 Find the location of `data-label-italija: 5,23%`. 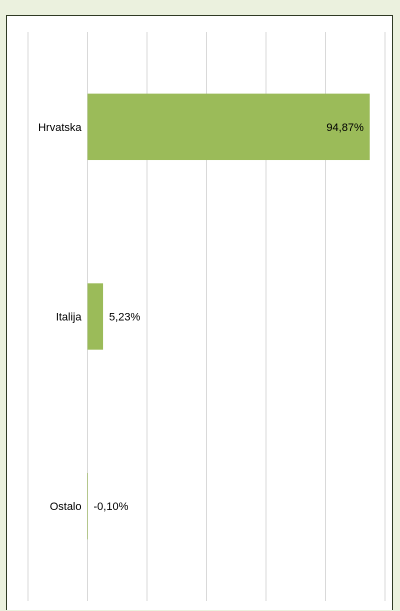

data-label-italija: 5,23% is located at coordinates (124, 318).